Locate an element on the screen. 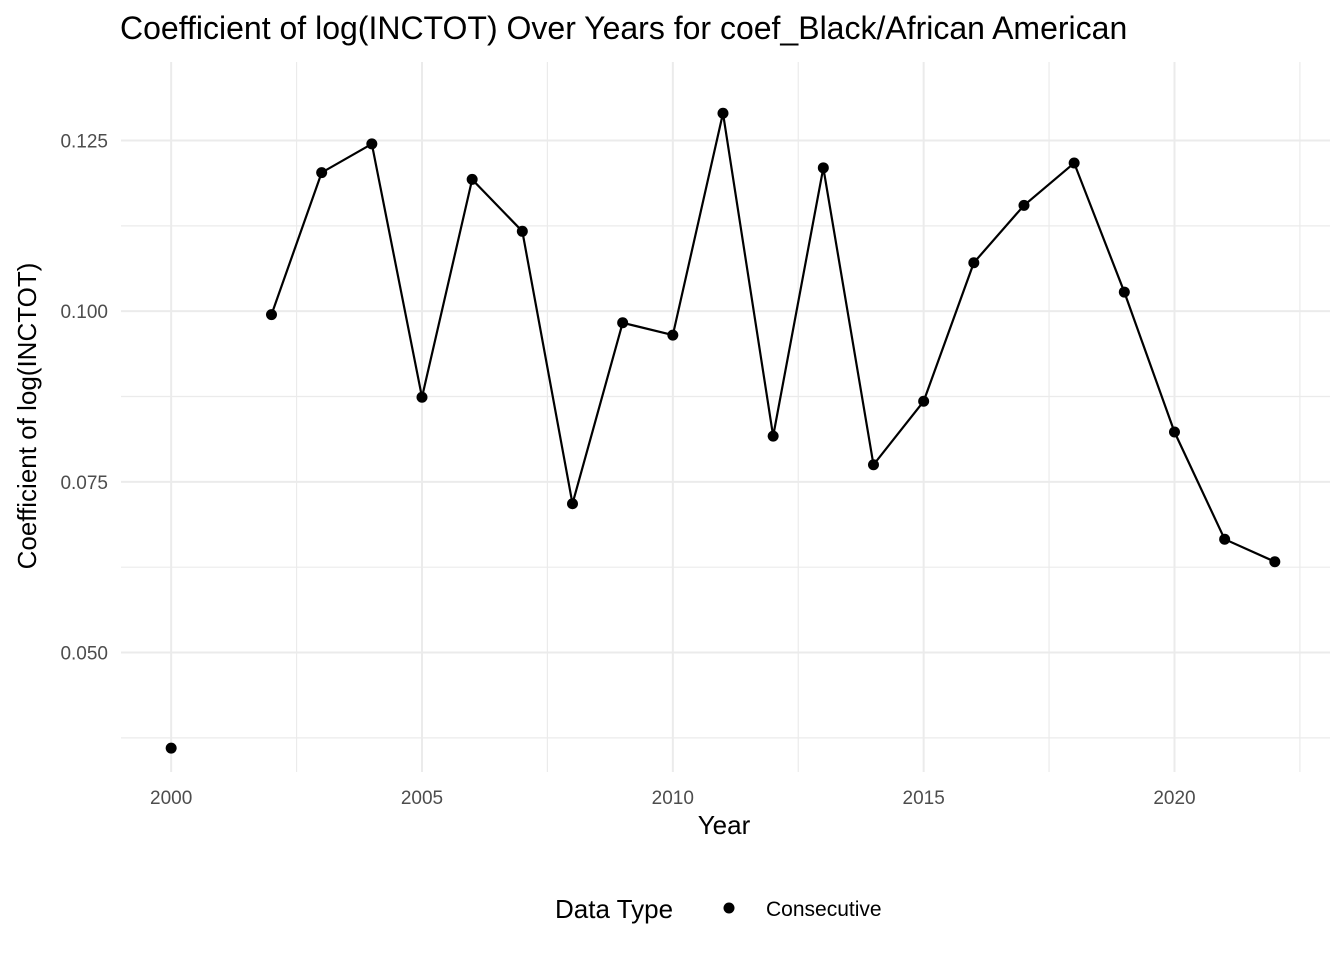 This screenshot has height=960, width=1344. data-point-2006 is located at coordinates (472, 179).